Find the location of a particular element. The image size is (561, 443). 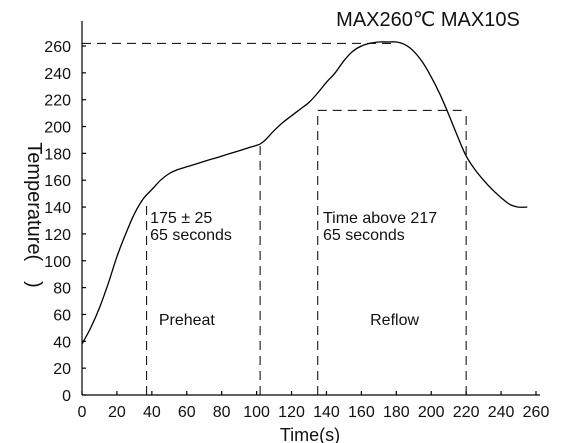

x-tick-label: 0 is located at coordinates (82, 412).